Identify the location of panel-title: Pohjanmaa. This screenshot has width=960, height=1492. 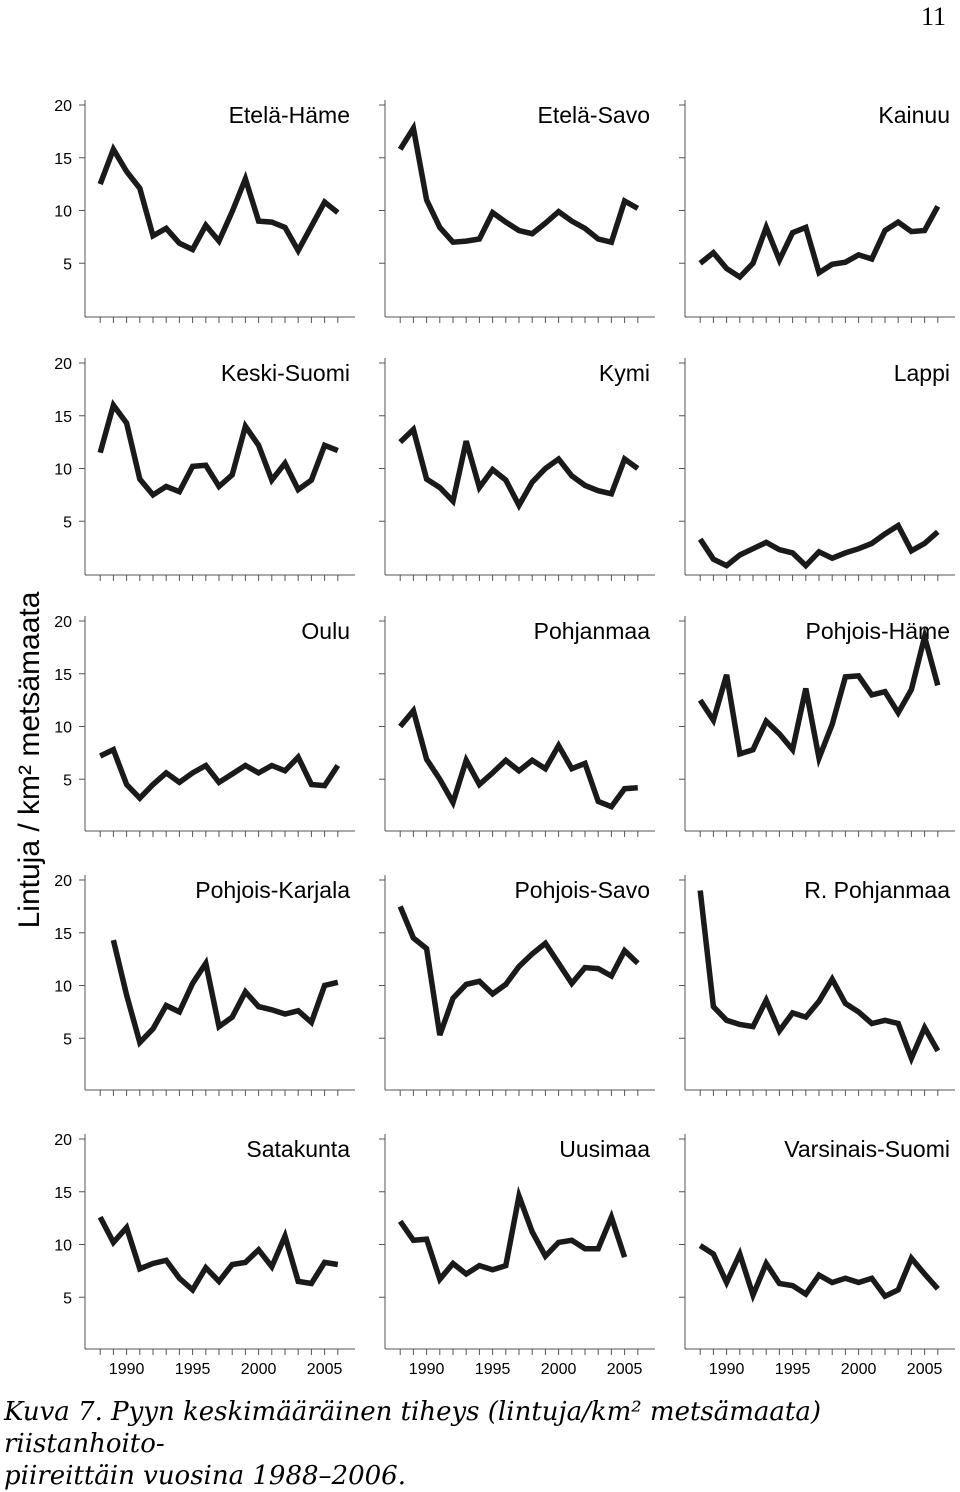
(592, 631).